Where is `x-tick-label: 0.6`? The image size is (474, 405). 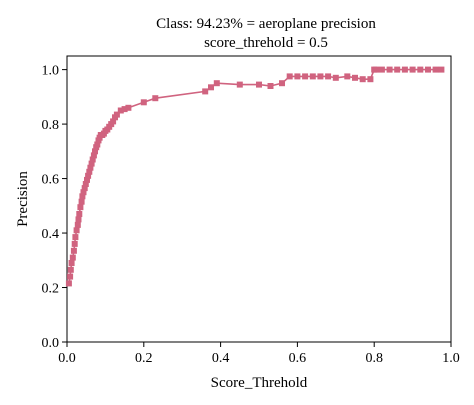 x-tick-label: 0.6 is located at coordinates (298, 358).